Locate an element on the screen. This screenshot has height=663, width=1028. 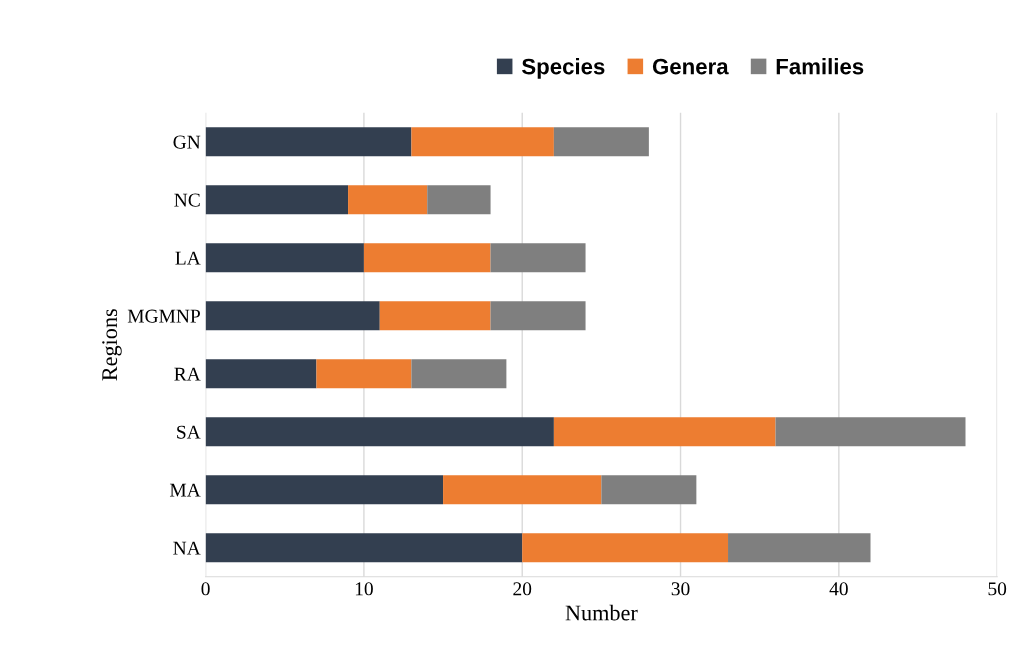
y-tick-label: NC is located at coordinates (187, 200).